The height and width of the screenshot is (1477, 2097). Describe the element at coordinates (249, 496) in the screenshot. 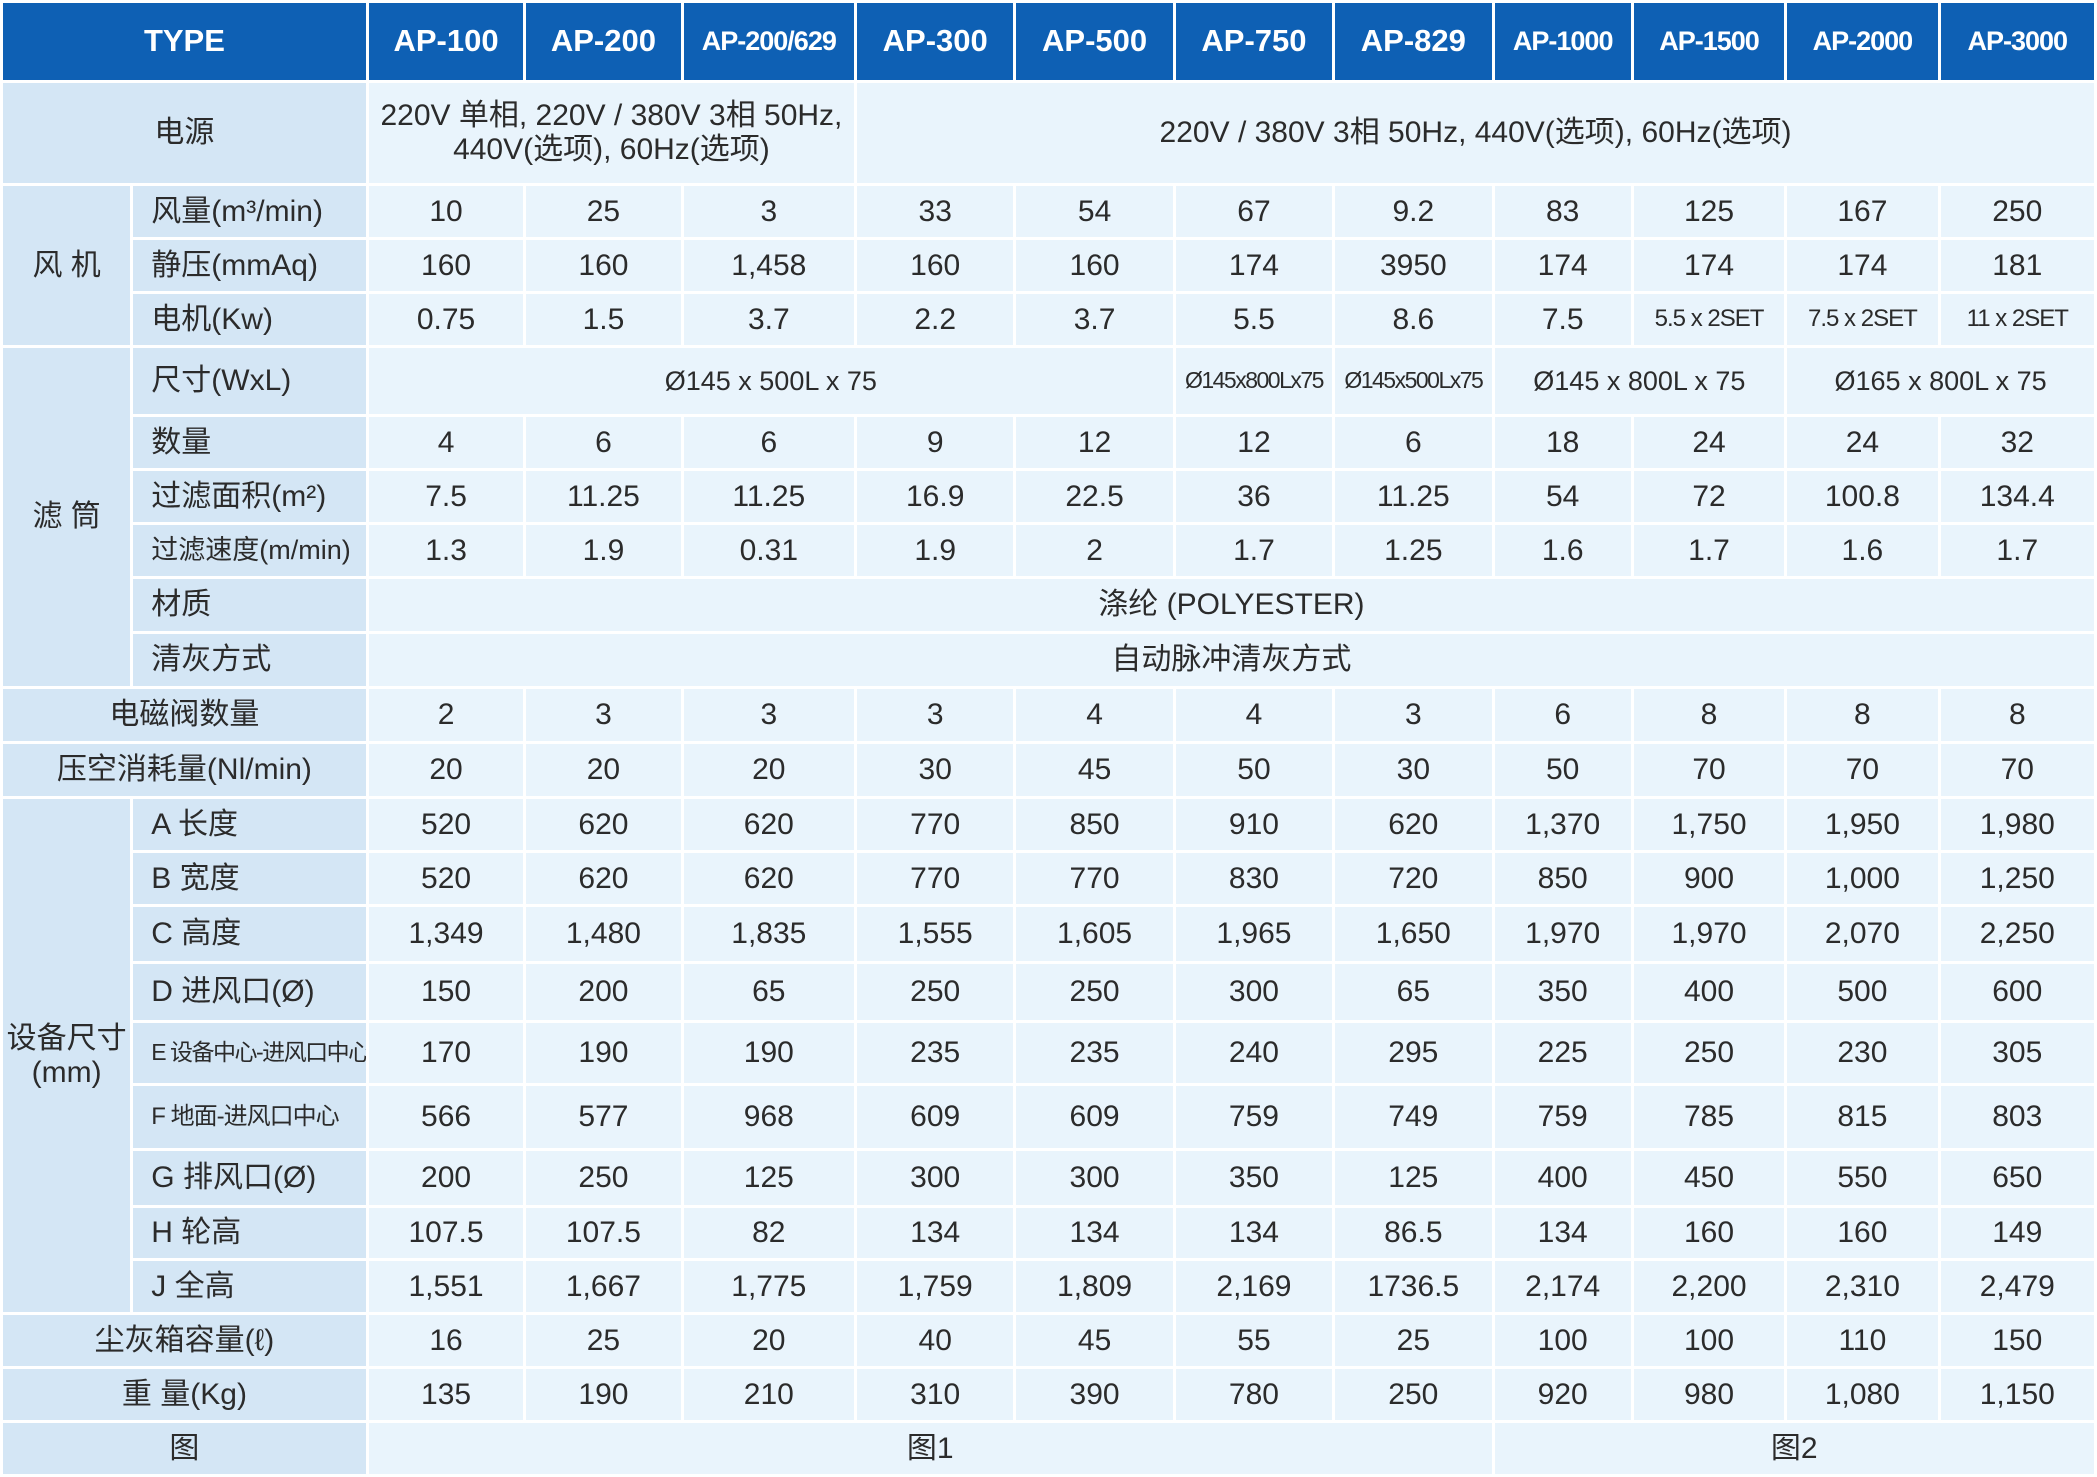

I see `filter-area-label: 过滤面积(m²)` at that location.